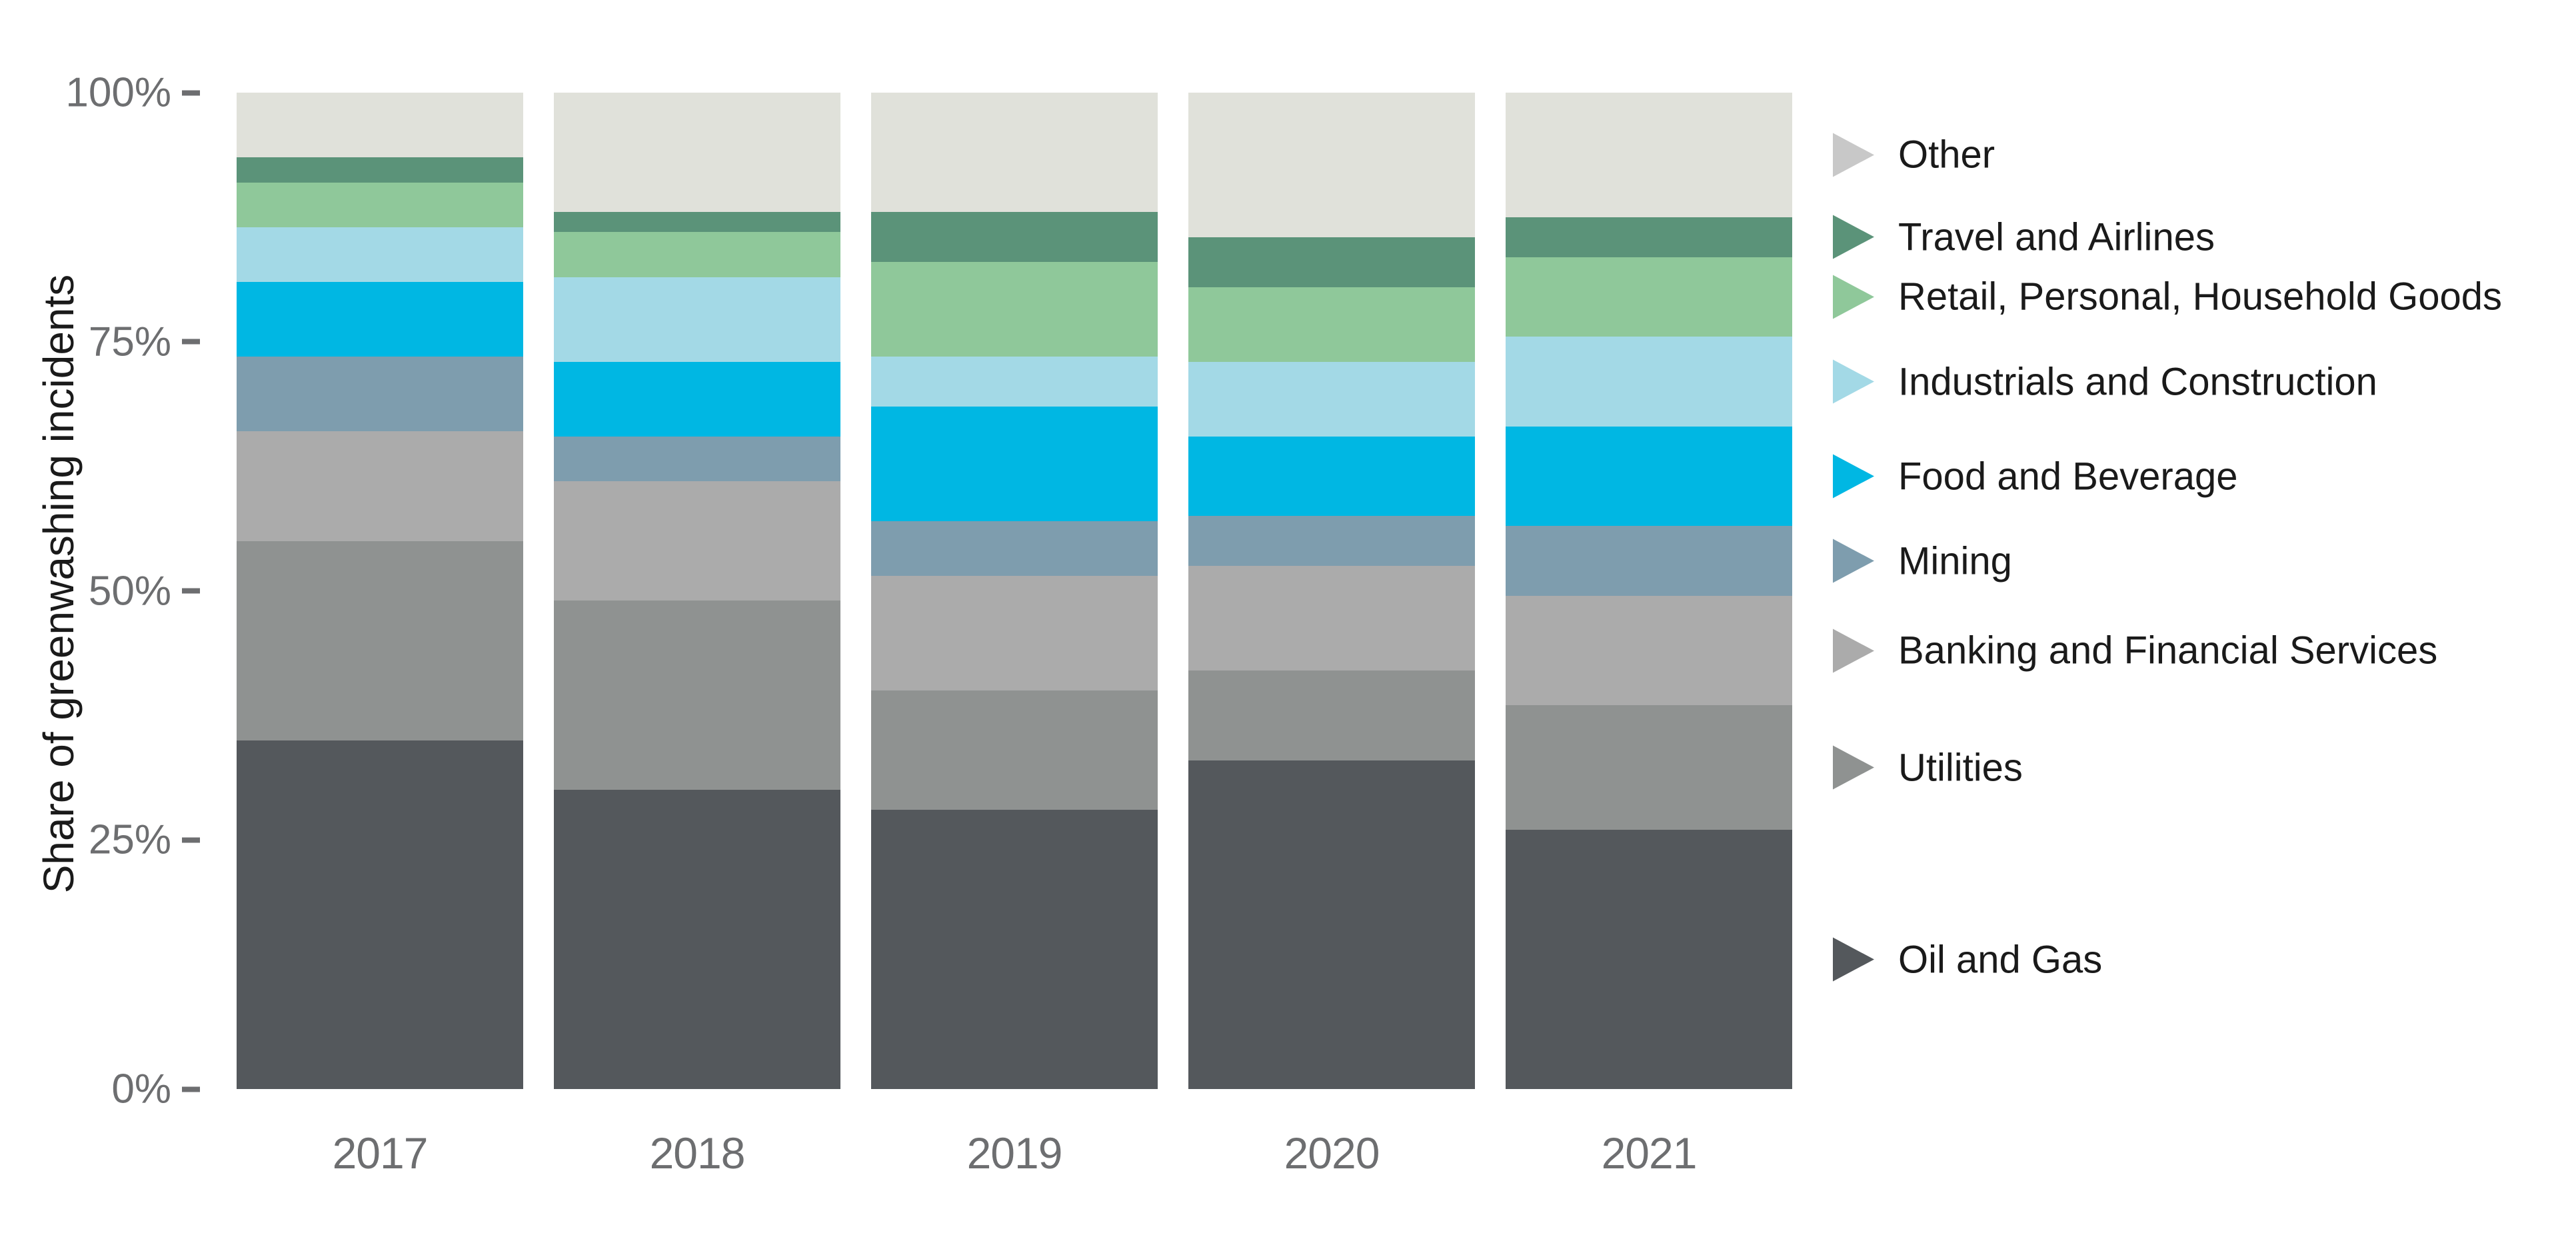 This screenshot has height=1247, width=2576. I want to click on segment-2018-retail-personal-household-goods, so click(697, 255).